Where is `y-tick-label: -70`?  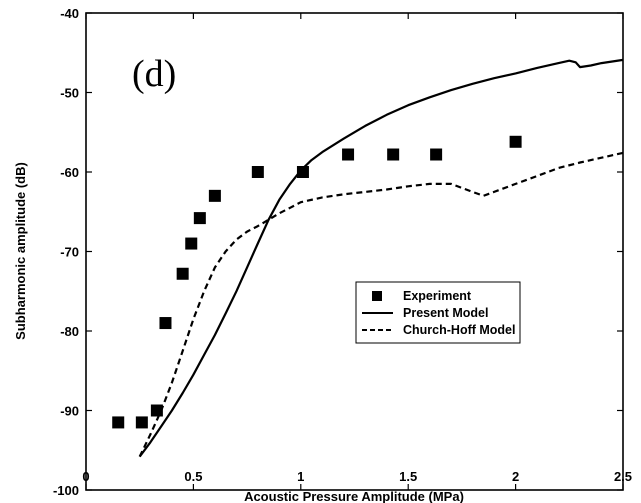
y-tick-label: -70 is located at coordinates (69, 252).